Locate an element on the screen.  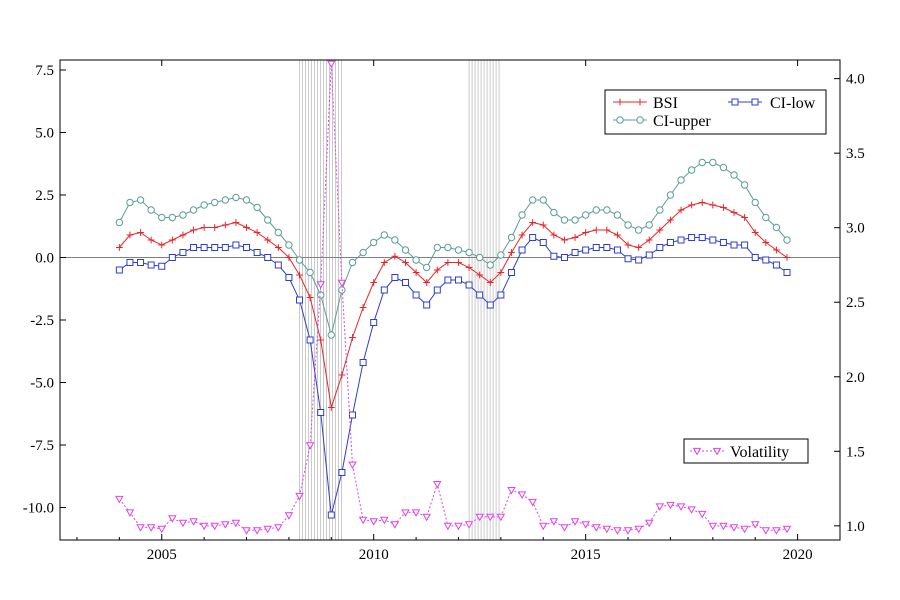
right-tick-label: 2.5 is located at coordinates (855, 303).